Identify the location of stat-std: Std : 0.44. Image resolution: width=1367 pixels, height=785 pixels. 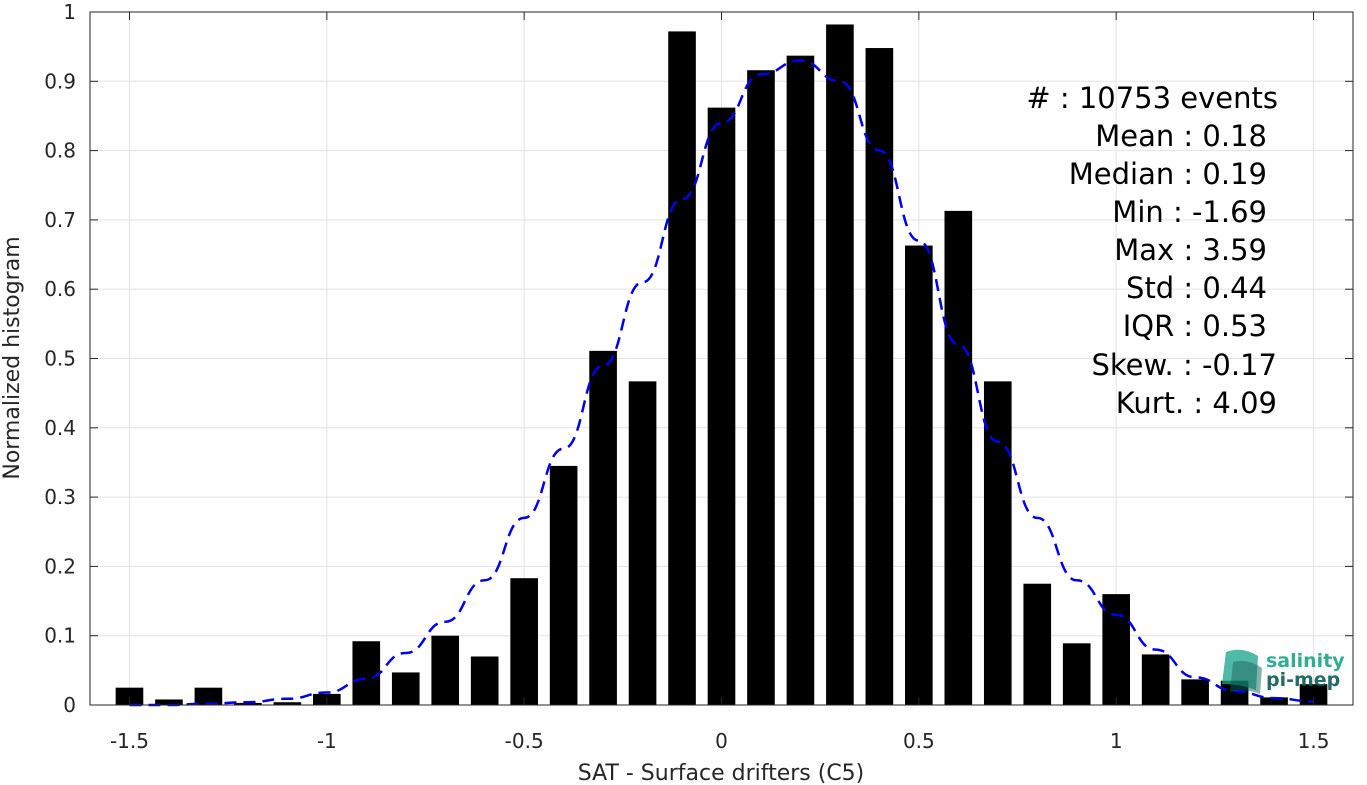
(1196, 288).